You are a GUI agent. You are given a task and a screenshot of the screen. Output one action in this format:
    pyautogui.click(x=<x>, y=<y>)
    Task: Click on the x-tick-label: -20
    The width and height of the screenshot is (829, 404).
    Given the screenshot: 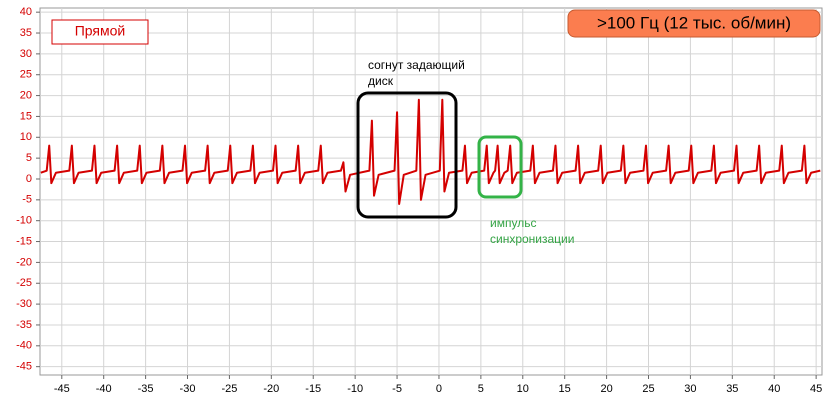 What is the action you would take?
    pyautogui.click(x=271, y=389)
    